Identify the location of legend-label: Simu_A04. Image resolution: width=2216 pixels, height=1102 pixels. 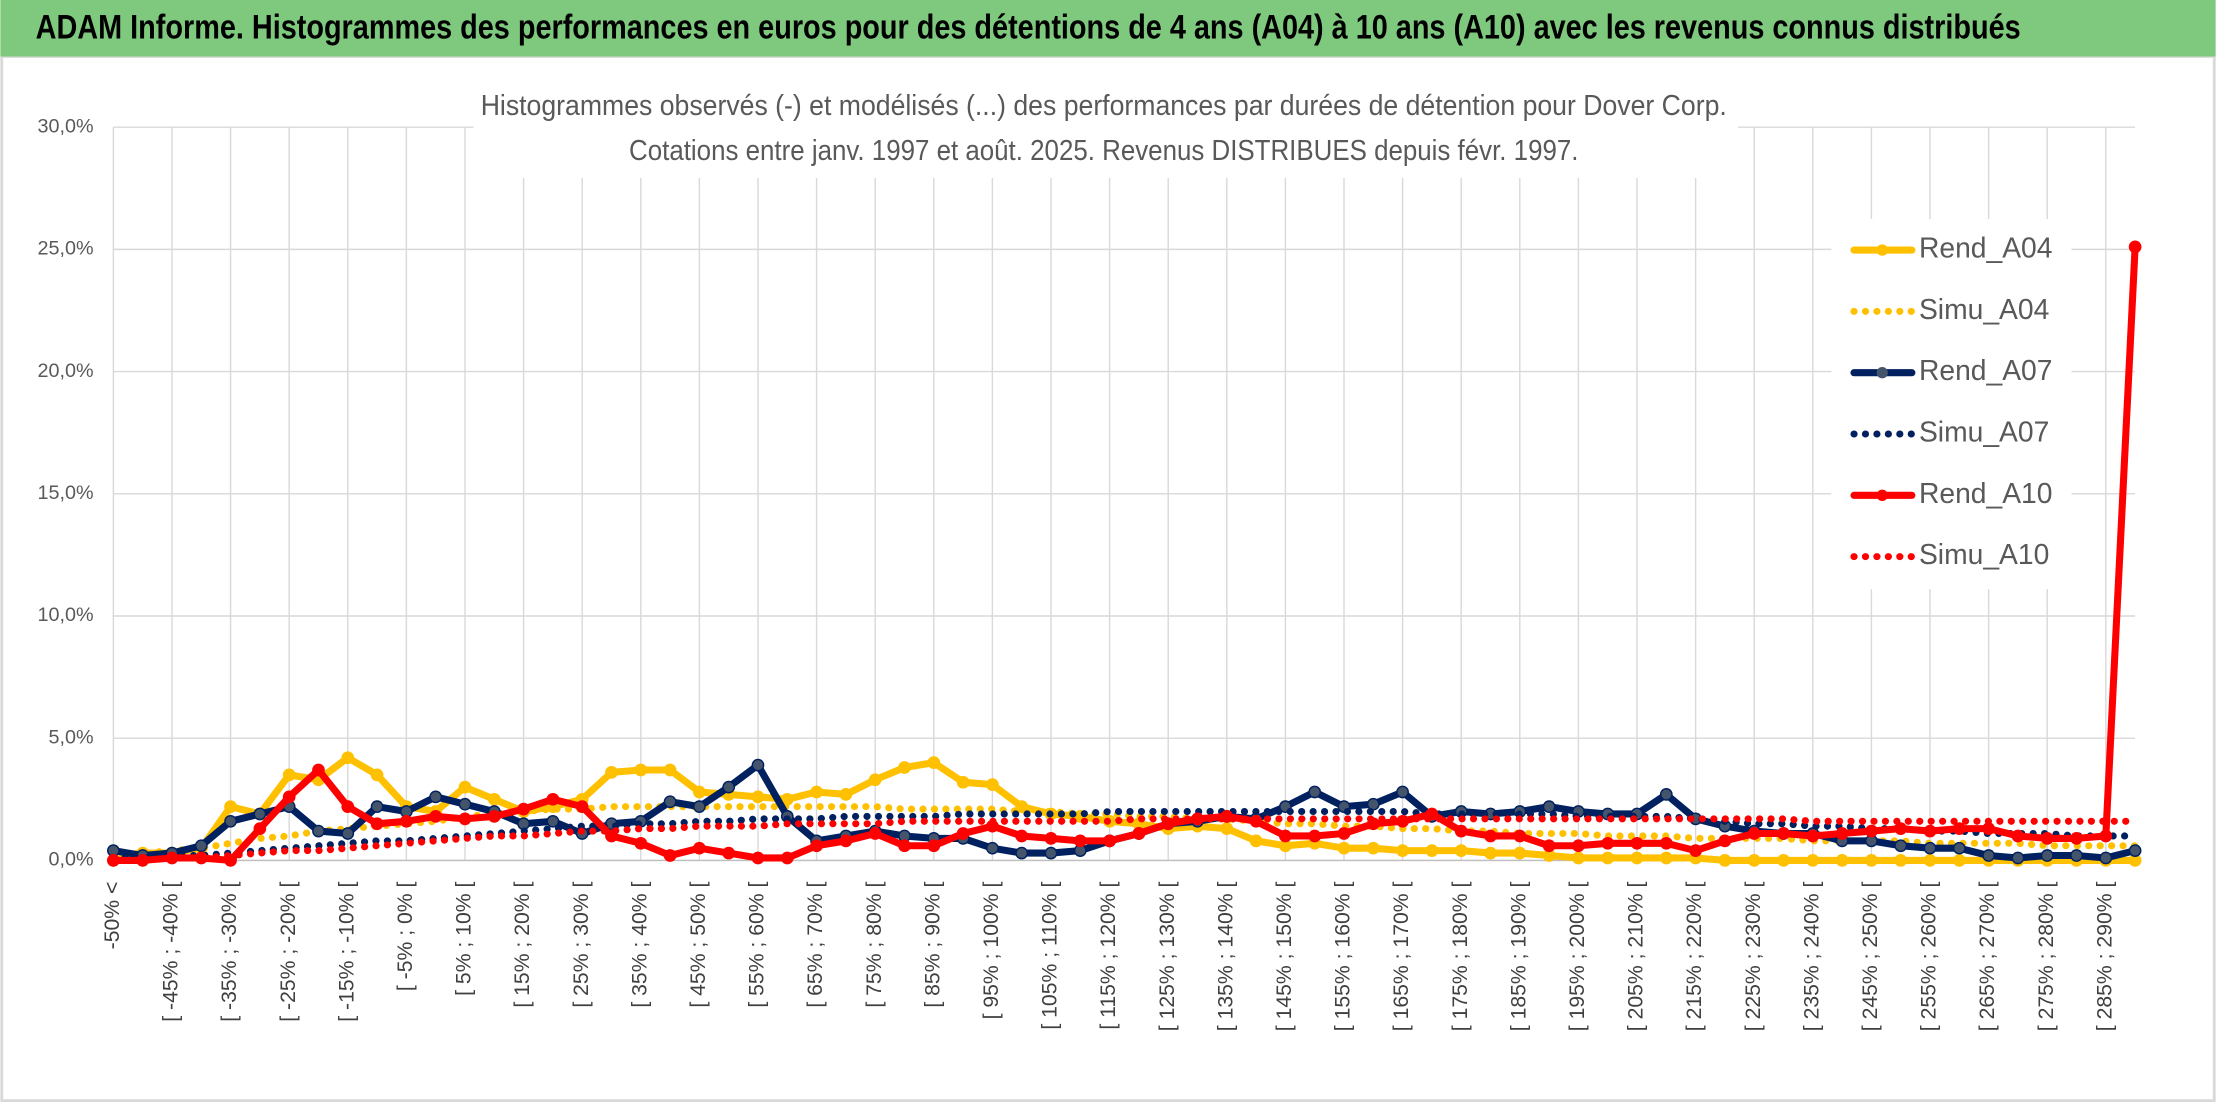
(1984, 309).